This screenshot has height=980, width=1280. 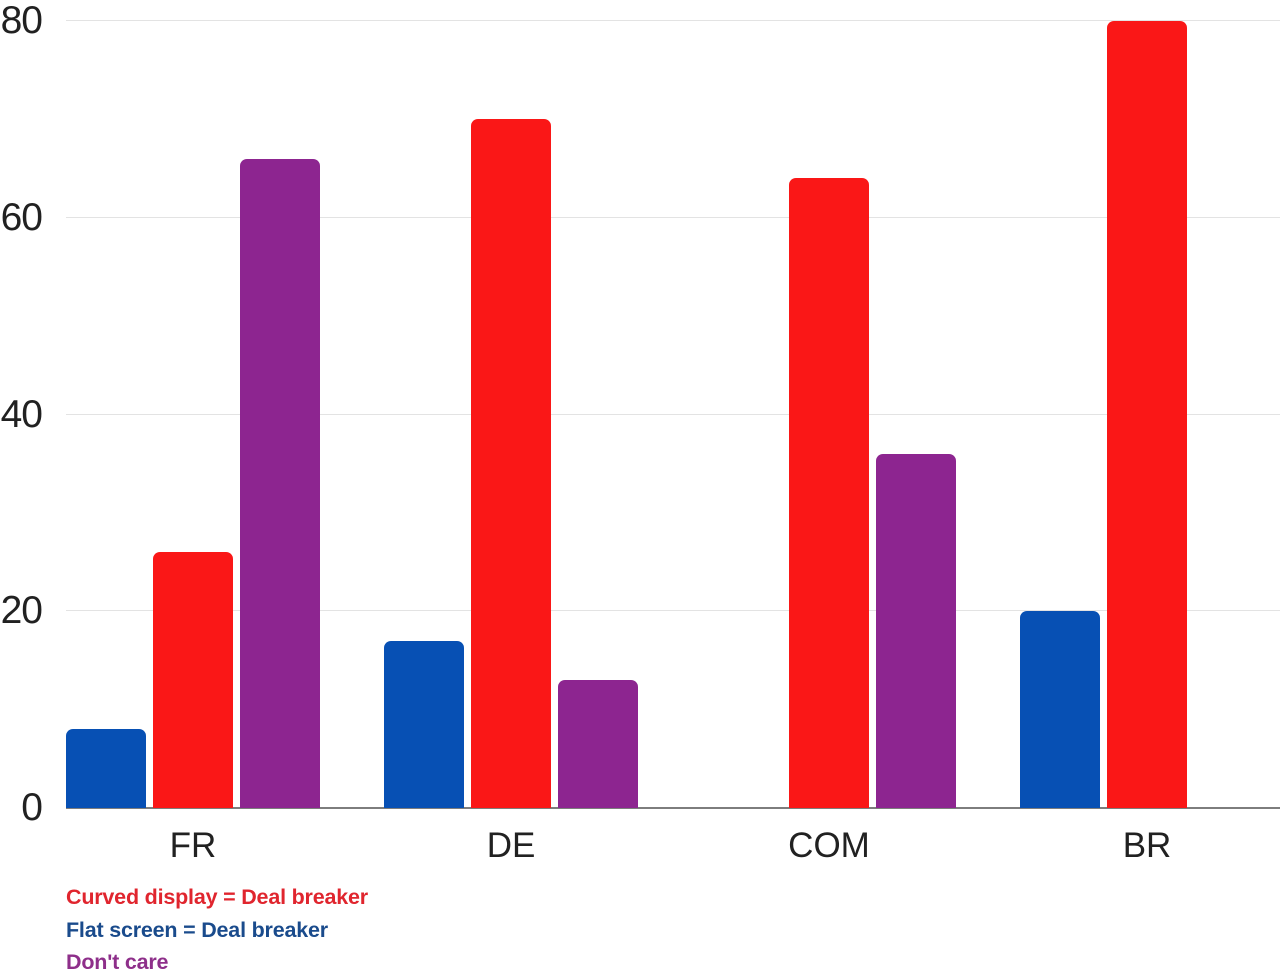 What do you see at coordinates (21, 217) in the screenshot?
I see `y-tick-label-60: 60` at bounding box center [21, 217].